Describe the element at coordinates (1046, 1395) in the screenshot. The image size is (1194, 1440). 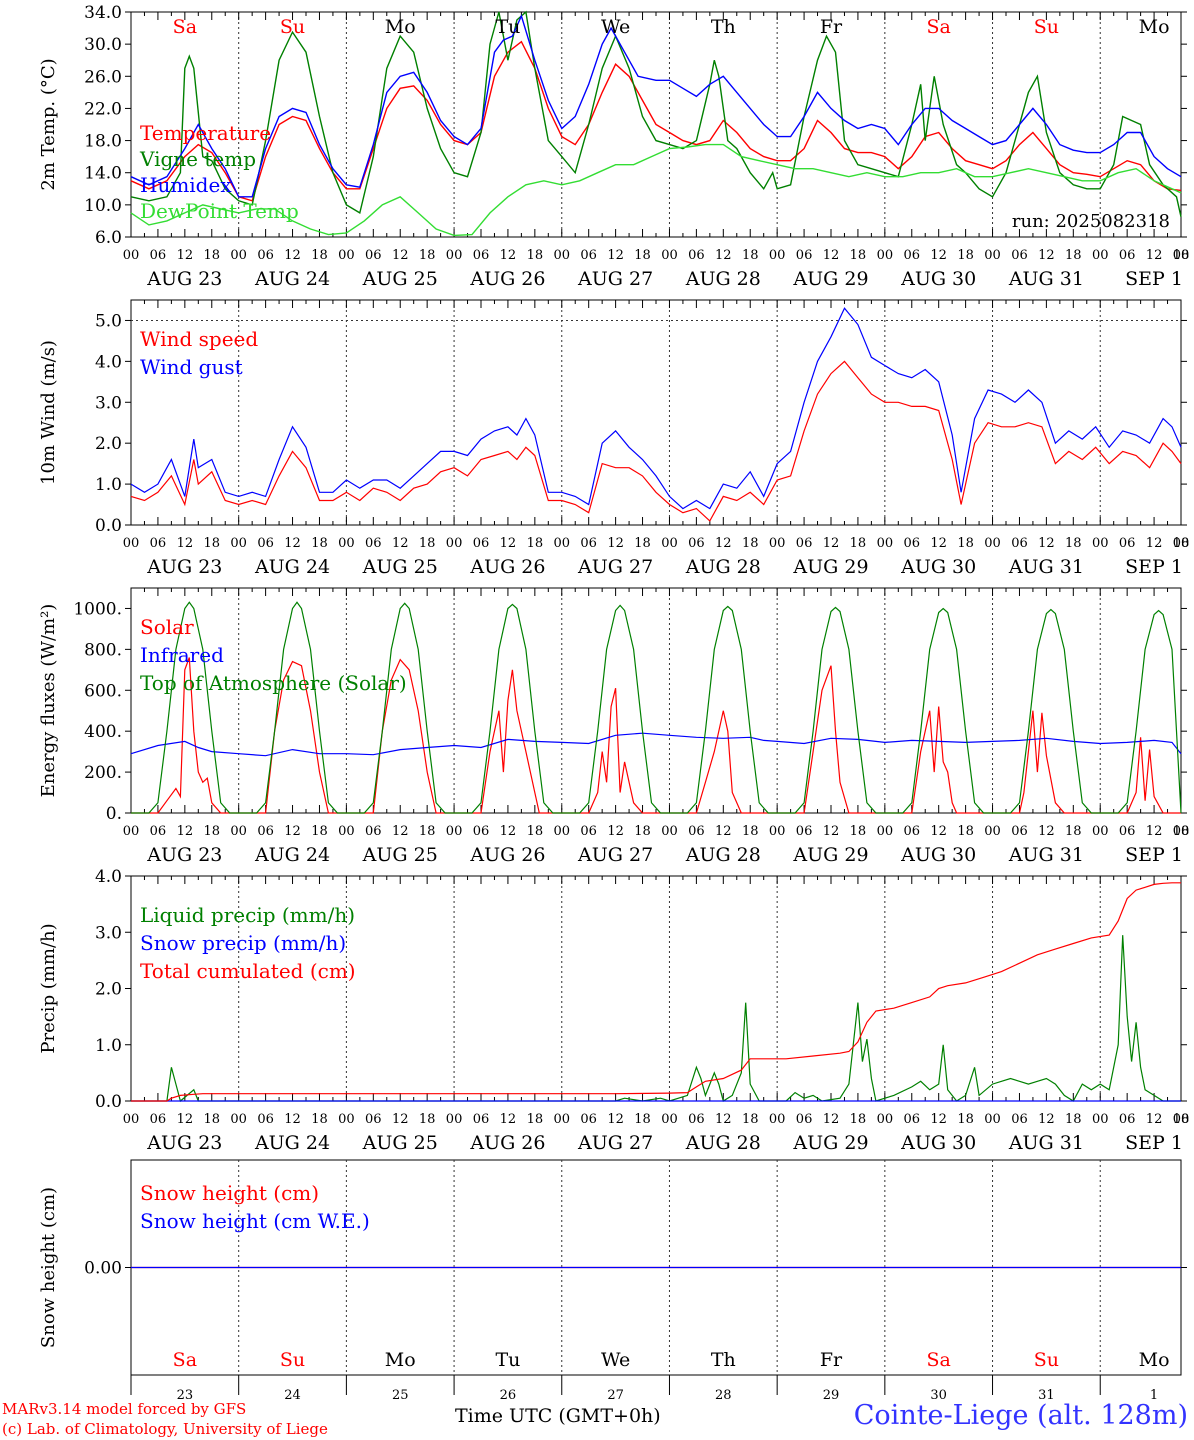
I see `day-number-label: 31` at that location.